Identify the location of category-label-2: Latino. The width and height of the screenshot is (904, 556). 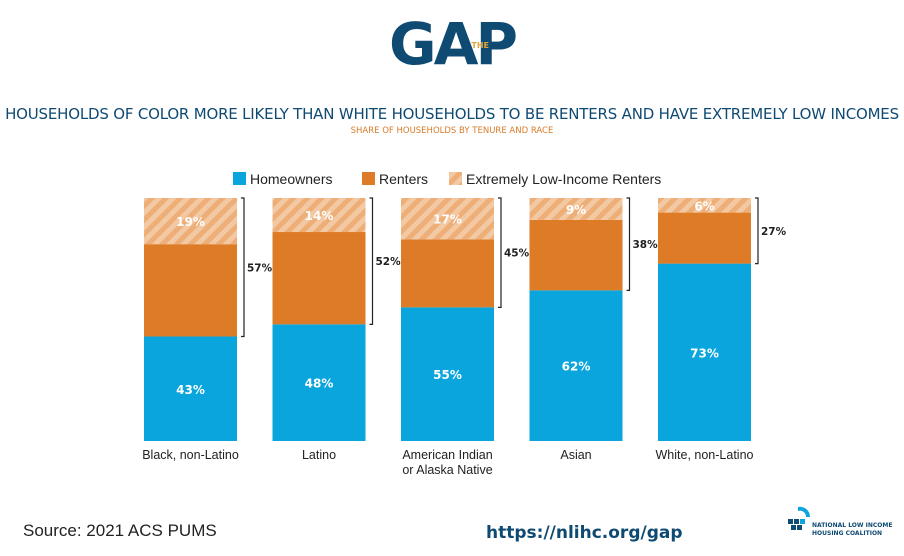
(319, 455).